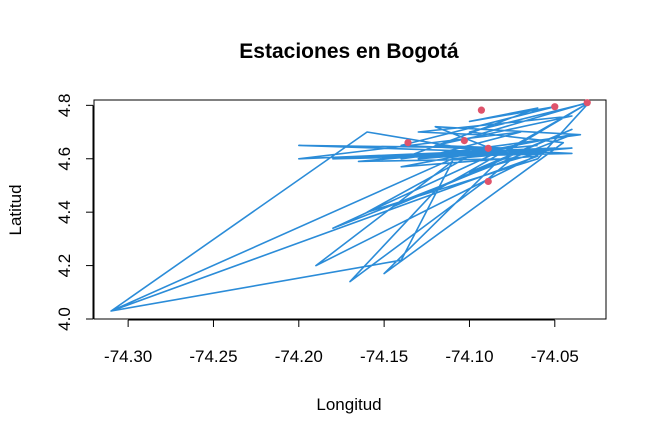 The image size is (658, 446). Describe the element at coordinates (64, 266) in the screenshot. I see `y-tick-label: 4.2` at that location.